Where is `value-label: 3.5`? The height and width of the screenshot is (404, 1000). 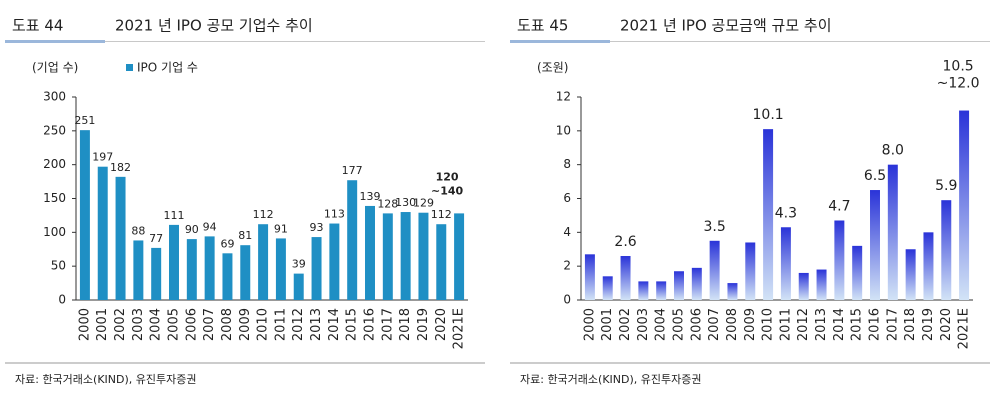
value-label: 3.5 is located at coordinates (715, 227).